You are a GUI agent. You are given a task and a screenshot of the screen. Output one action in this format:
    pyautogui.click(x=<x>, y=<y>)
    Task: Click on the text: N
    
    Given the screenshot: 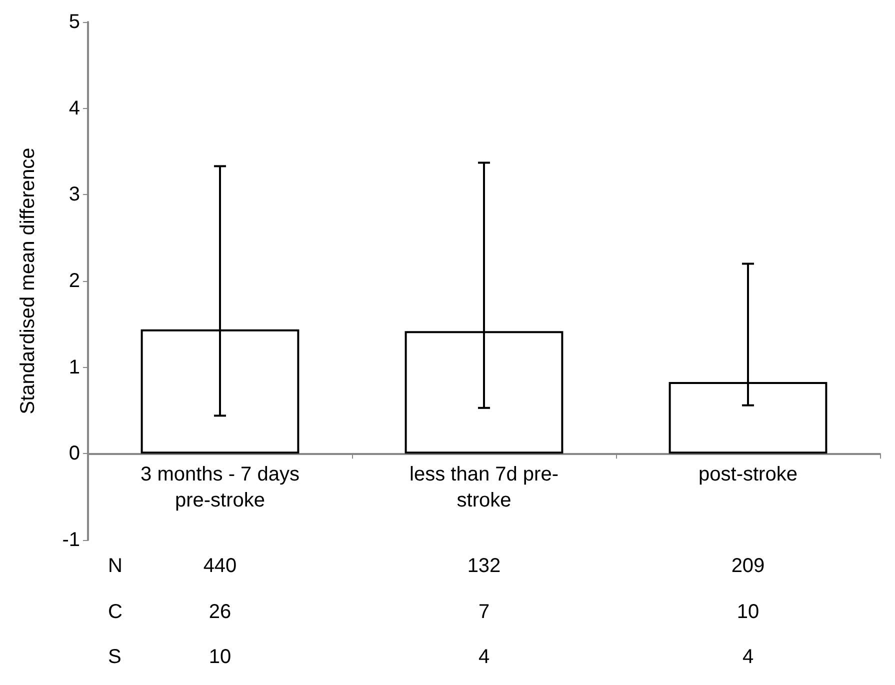 What is the action you would take?
    pyautogui.click(x=115, y=566)
    